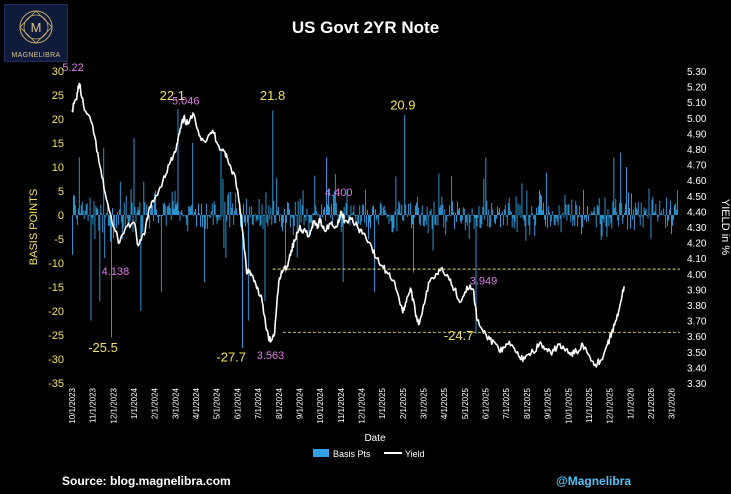 The height and width of the screenshot is (494, 731). I want to click on left-tick-label: 20, so click(58, 120).